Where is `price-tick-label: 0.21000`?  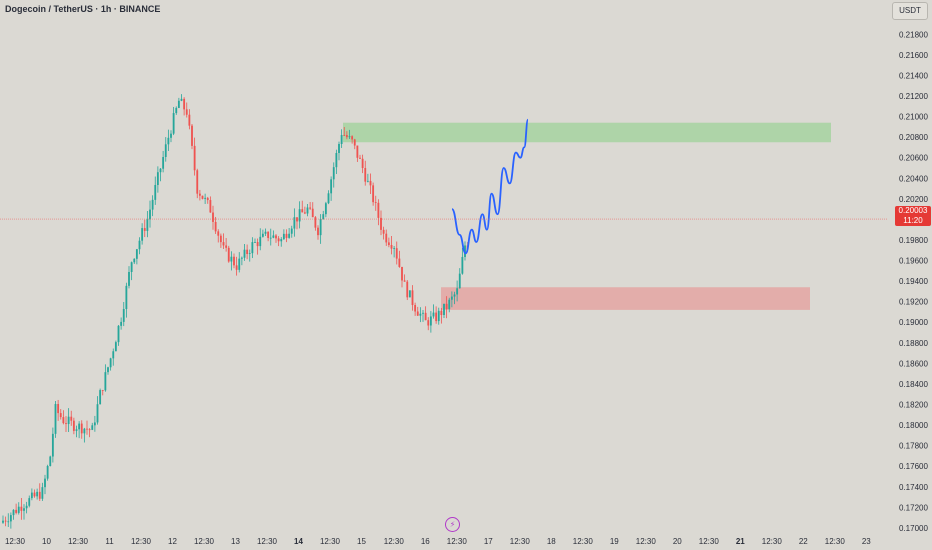
price-tick-label: 0.21000 is located at coordinates (913, 117).